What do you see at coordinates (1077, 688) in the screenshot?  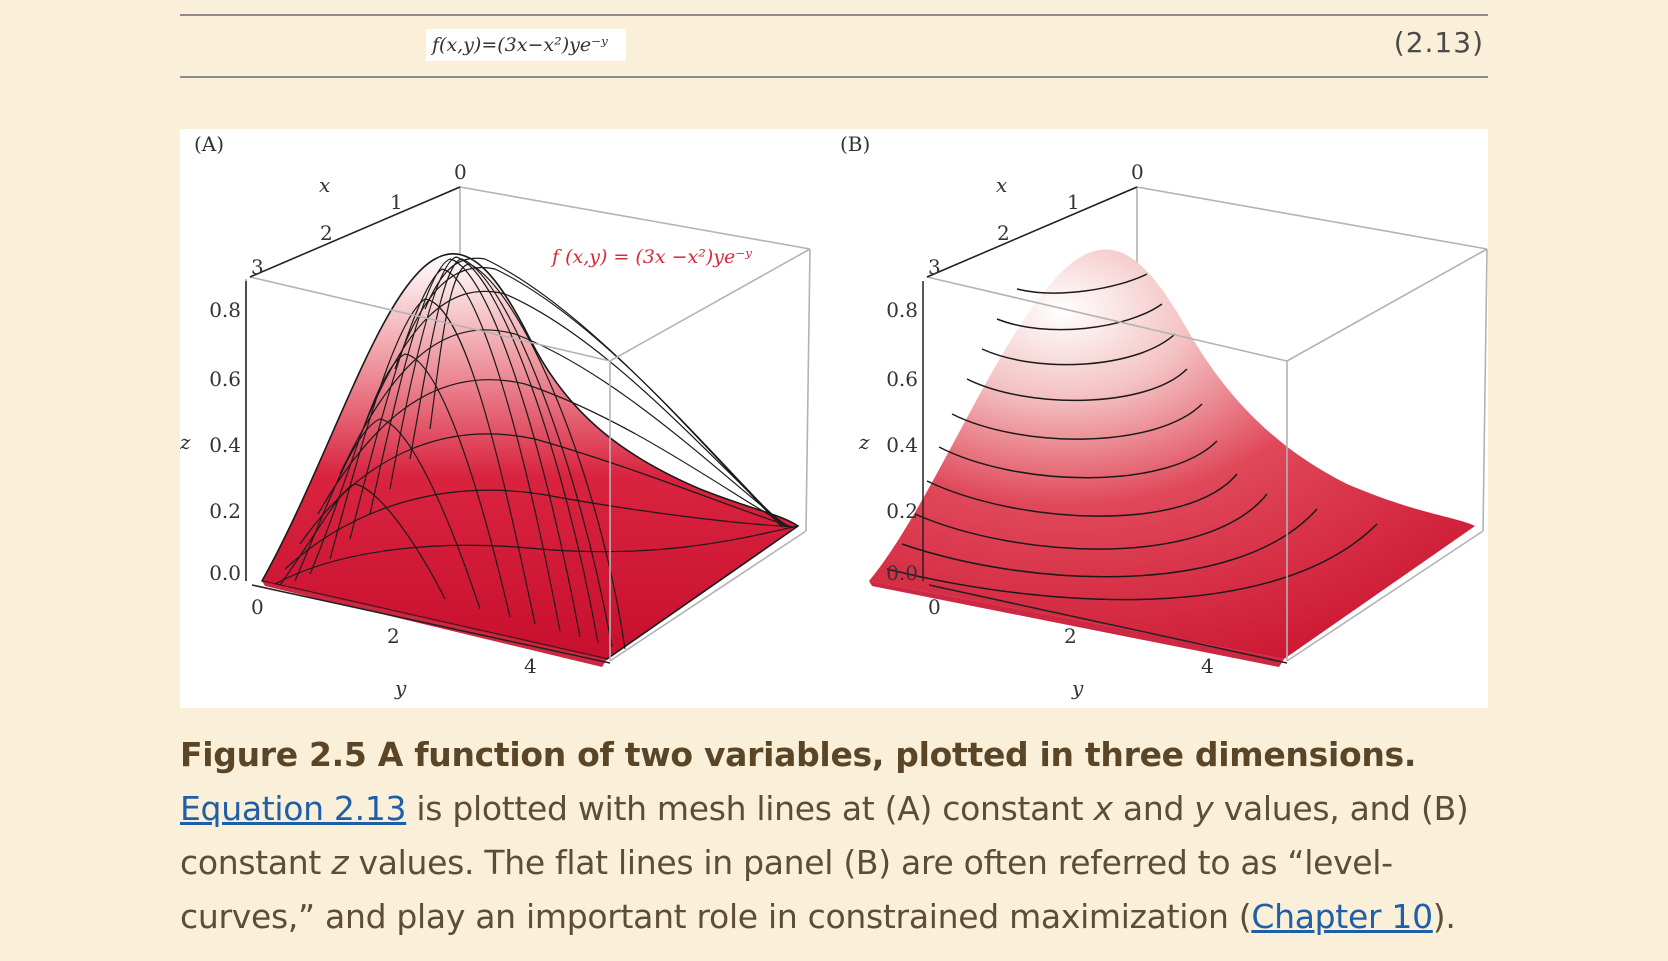 I see `panel-b-y-label: y` at bounding box center [1077, 688].